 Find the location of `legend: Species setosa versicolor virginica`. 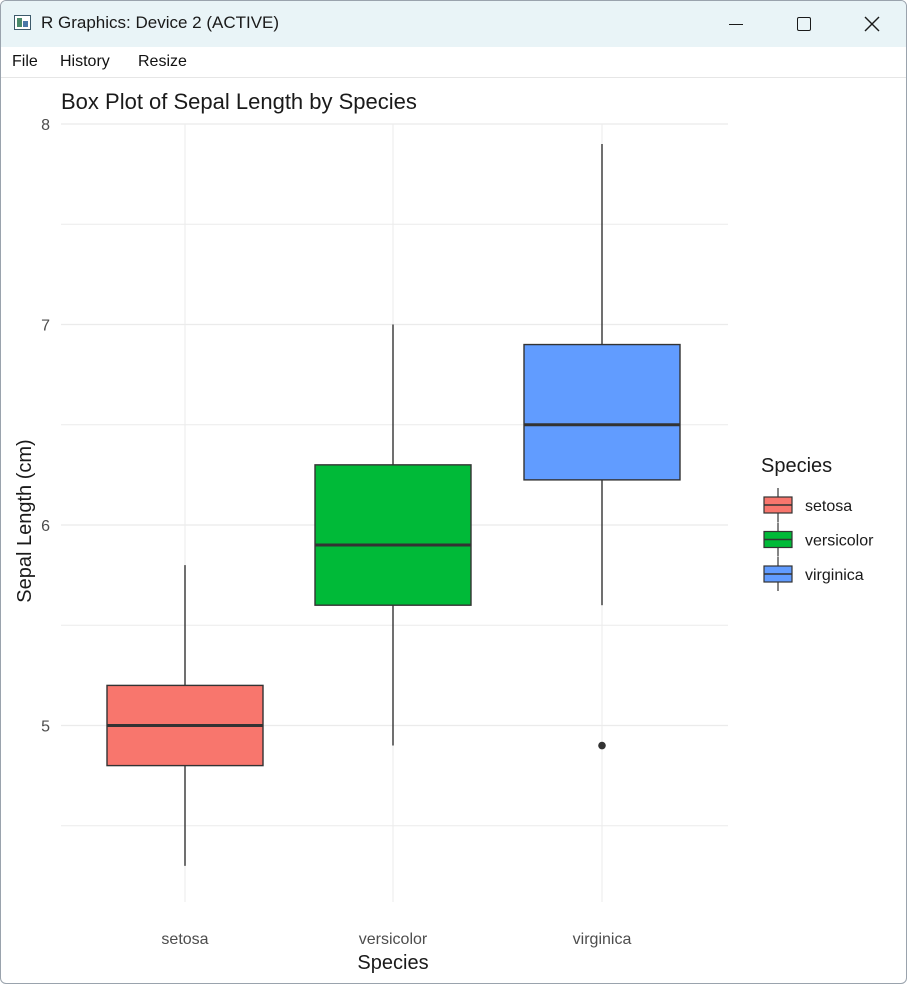

legend: Species setosa versicolor virginica is located at coordinates (817, 523).